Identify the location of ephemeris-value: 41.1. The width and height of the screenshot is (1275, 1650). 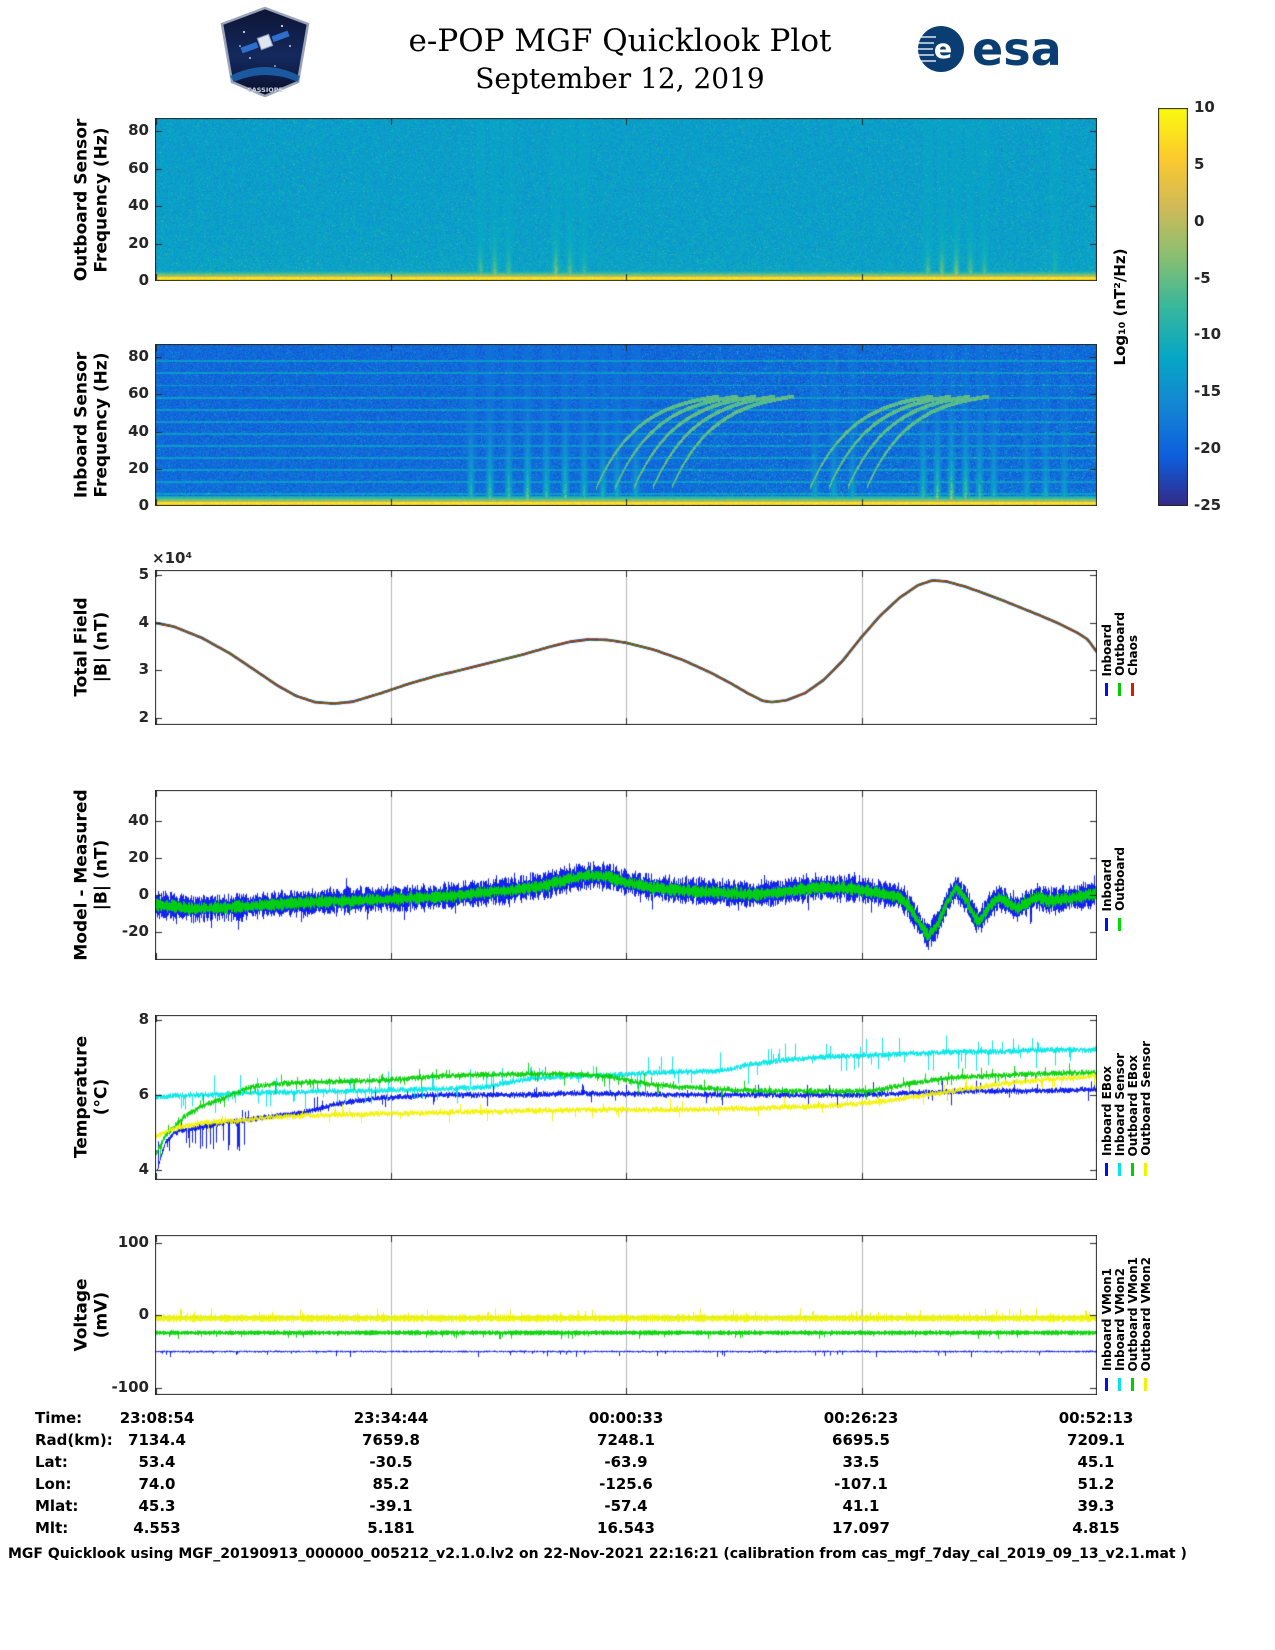
(861, 1506).